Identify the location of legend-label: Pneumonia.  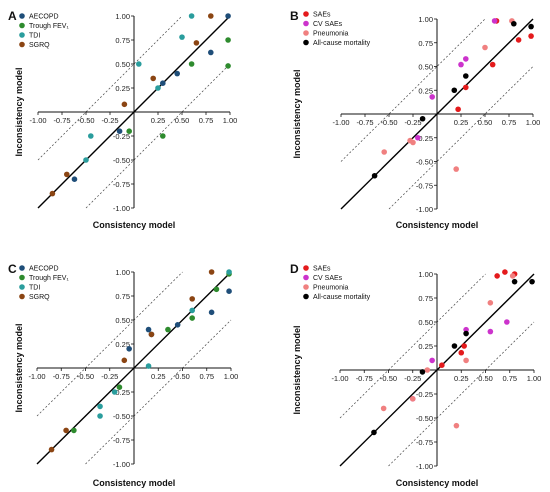
(331, 288).